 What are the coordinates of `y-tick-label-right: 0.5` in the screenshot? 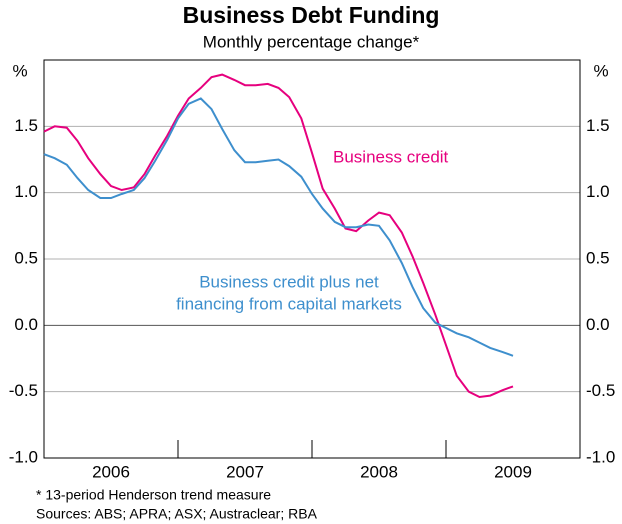 It's located at (598, 257).